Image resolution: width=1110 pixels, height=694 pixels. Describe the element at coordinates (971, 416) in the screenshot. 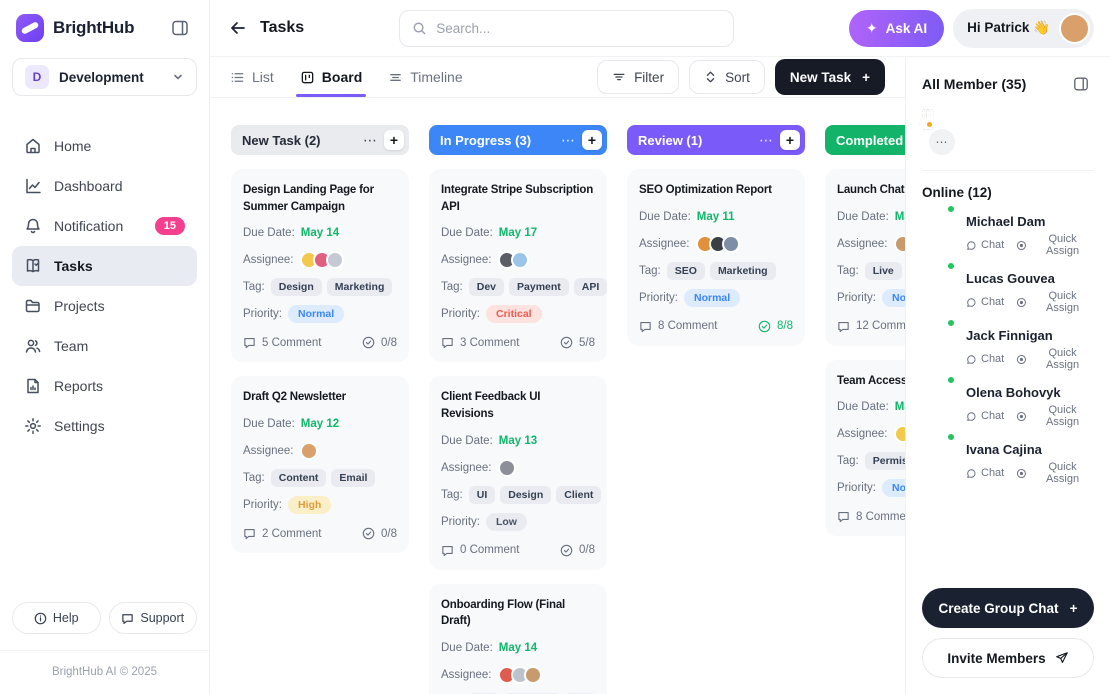

I see `chat-icon` at that location.